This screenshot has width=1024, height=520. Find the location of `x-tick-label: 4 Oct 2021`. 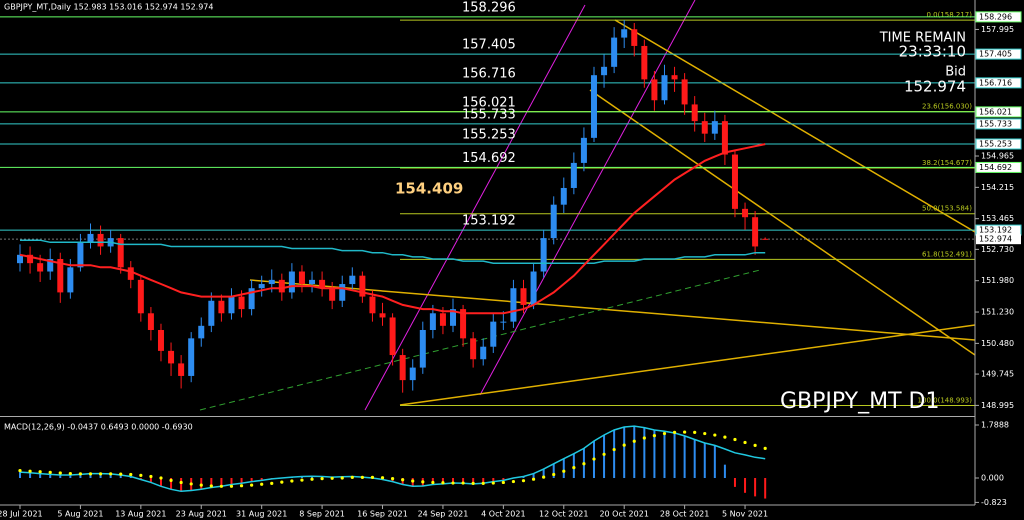

x-tick-label: 4 Oct 2021 is located at coordinates (503, 514).